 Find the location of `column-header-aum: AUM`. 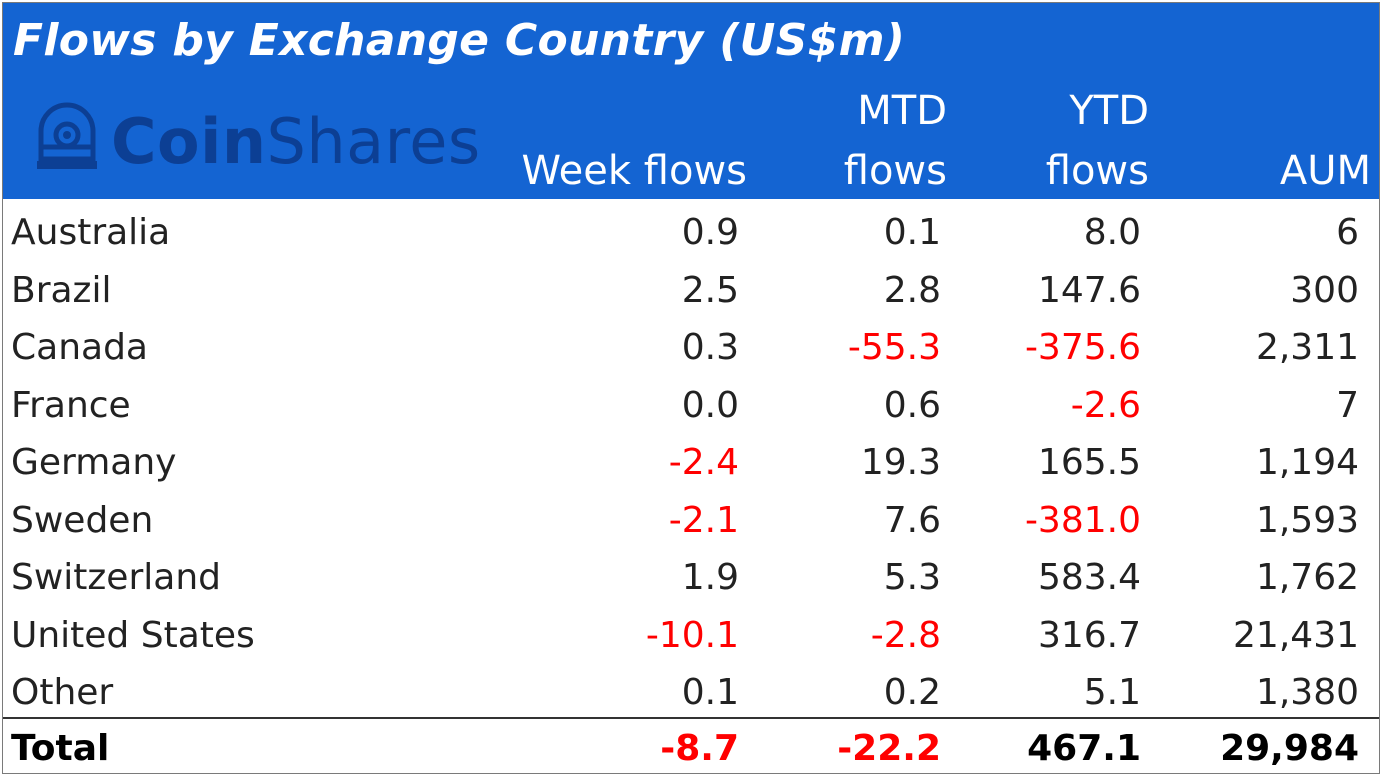

column-header-aum: AUM is located at coordinates (1325, 171).